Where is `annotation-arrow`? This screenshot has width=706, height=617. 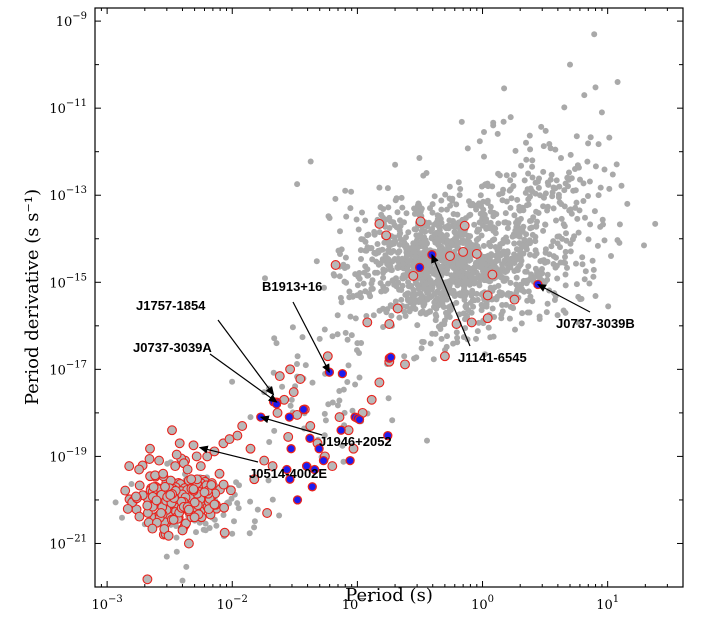 annotation-arrow is located at coordinates (451, 300).